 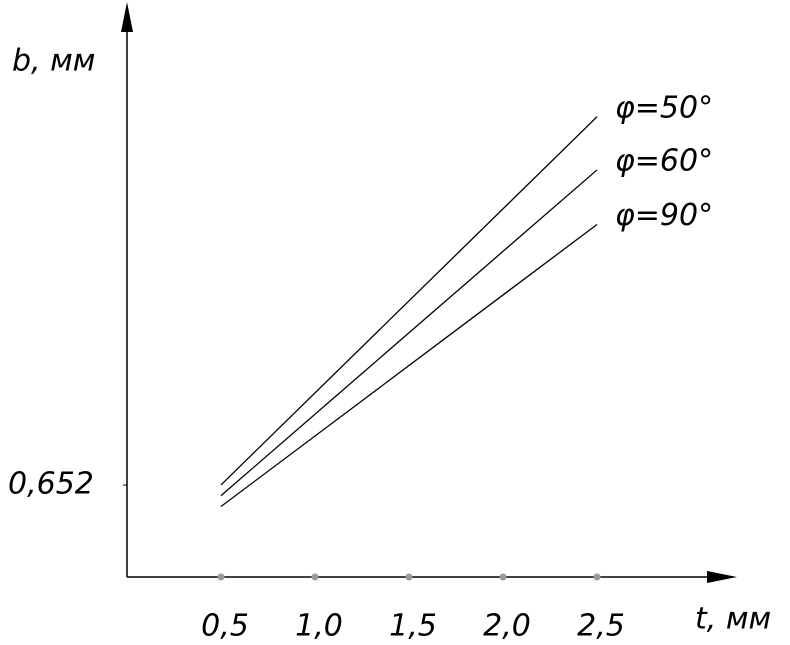 What do you see at coordinates (127, 17) in the screenshot?
I see `y-axis-arrow` at bounding box center [127, 17].